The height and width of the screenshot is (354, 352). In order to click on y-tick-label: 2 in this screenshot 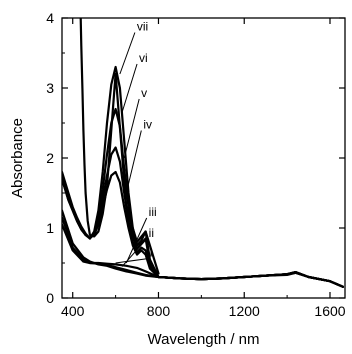, I will do `click(50, 158)`.